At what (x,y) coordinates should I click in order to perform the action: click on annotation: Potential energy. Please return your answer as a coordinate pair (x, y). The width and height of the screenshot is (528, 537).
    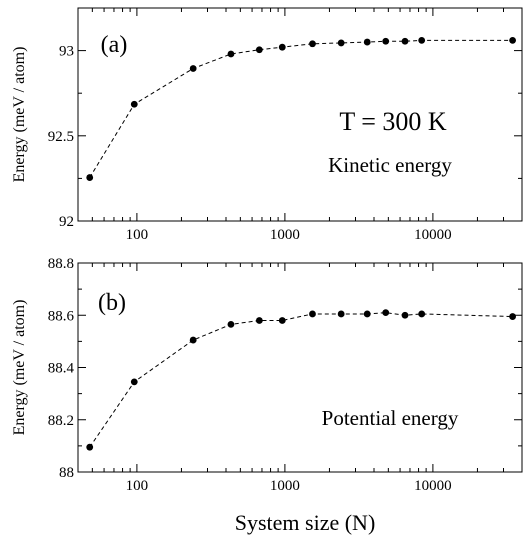
    Looking at the image, I should click on (390, 418).